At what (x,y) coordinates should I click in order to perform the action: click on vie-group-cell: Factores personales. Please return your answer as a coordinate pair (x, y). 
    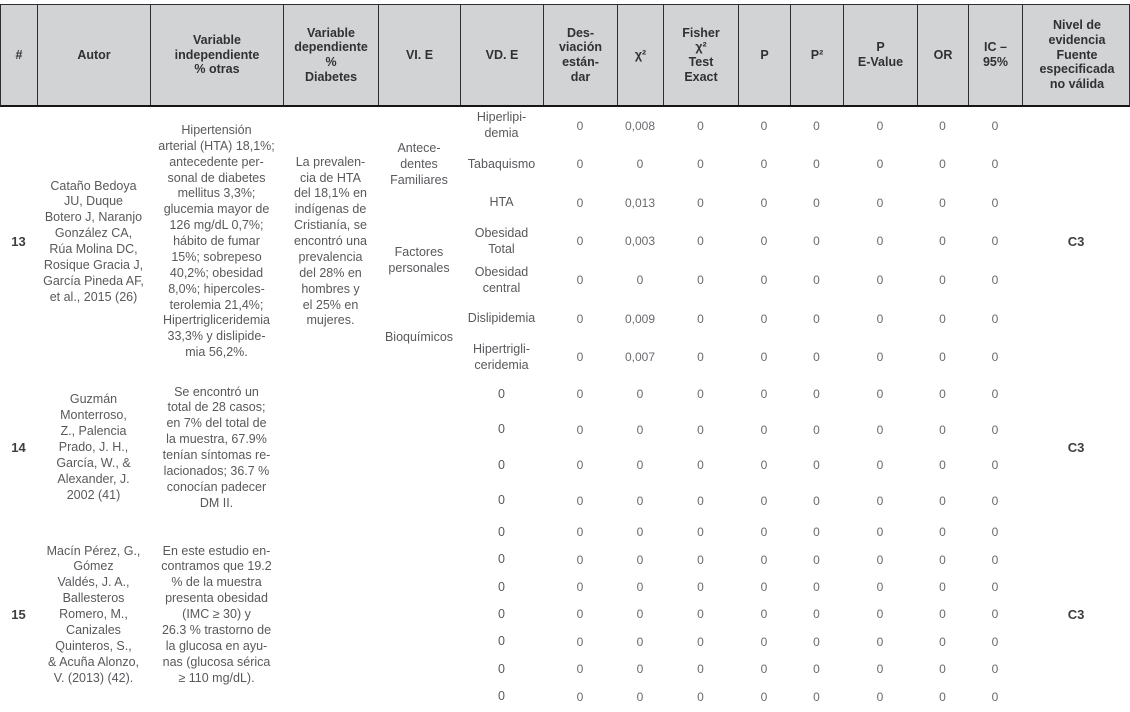
    Looking at the image, I should click on (419, 260).